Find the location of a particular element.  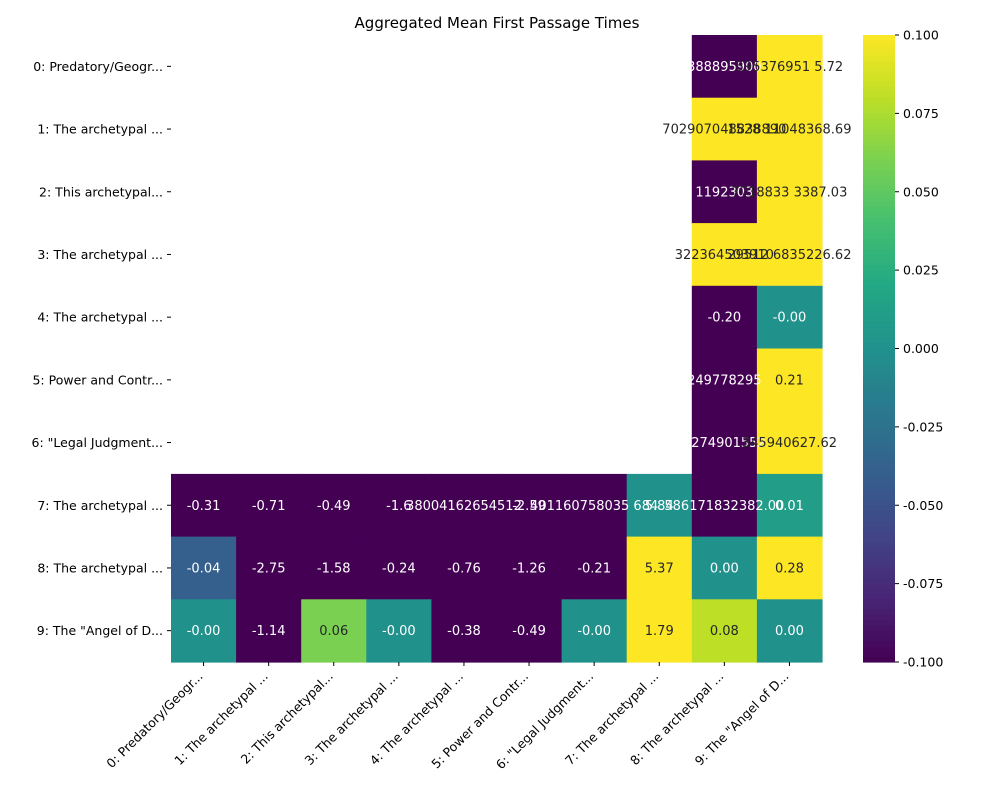

cell-value-label: 249778295 is located at coordinates (724, 380).